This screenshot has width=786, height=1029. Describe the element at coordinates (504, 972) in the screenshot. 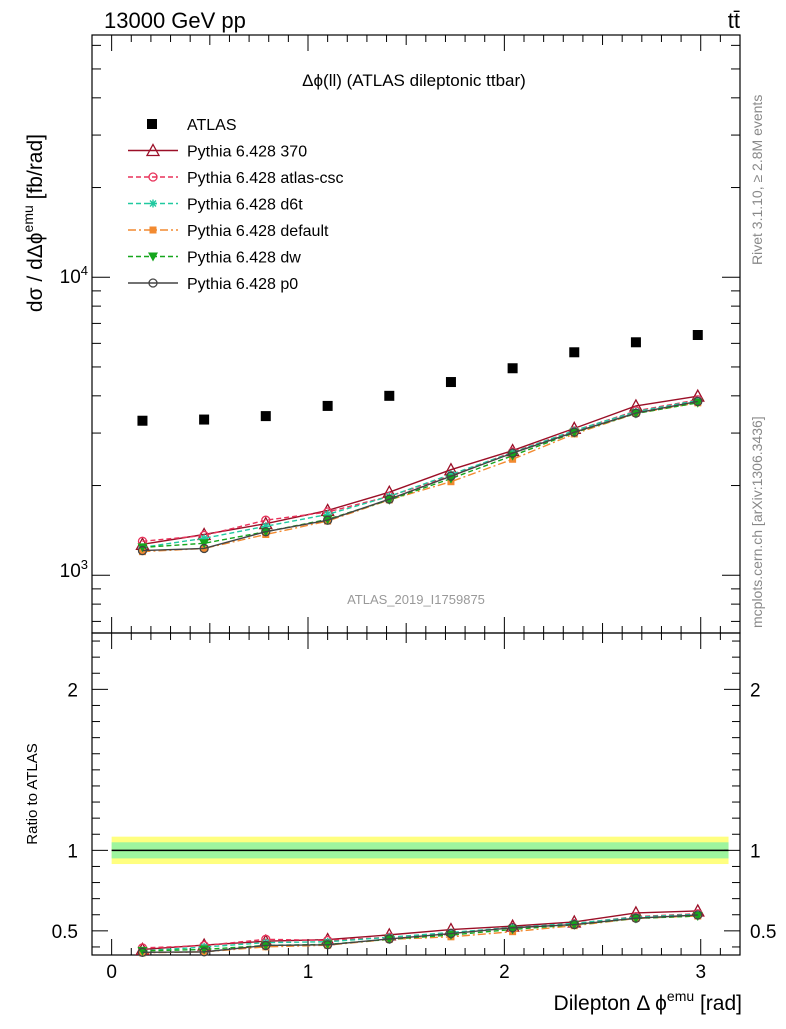

I see `xtick-label: 2` at that location.